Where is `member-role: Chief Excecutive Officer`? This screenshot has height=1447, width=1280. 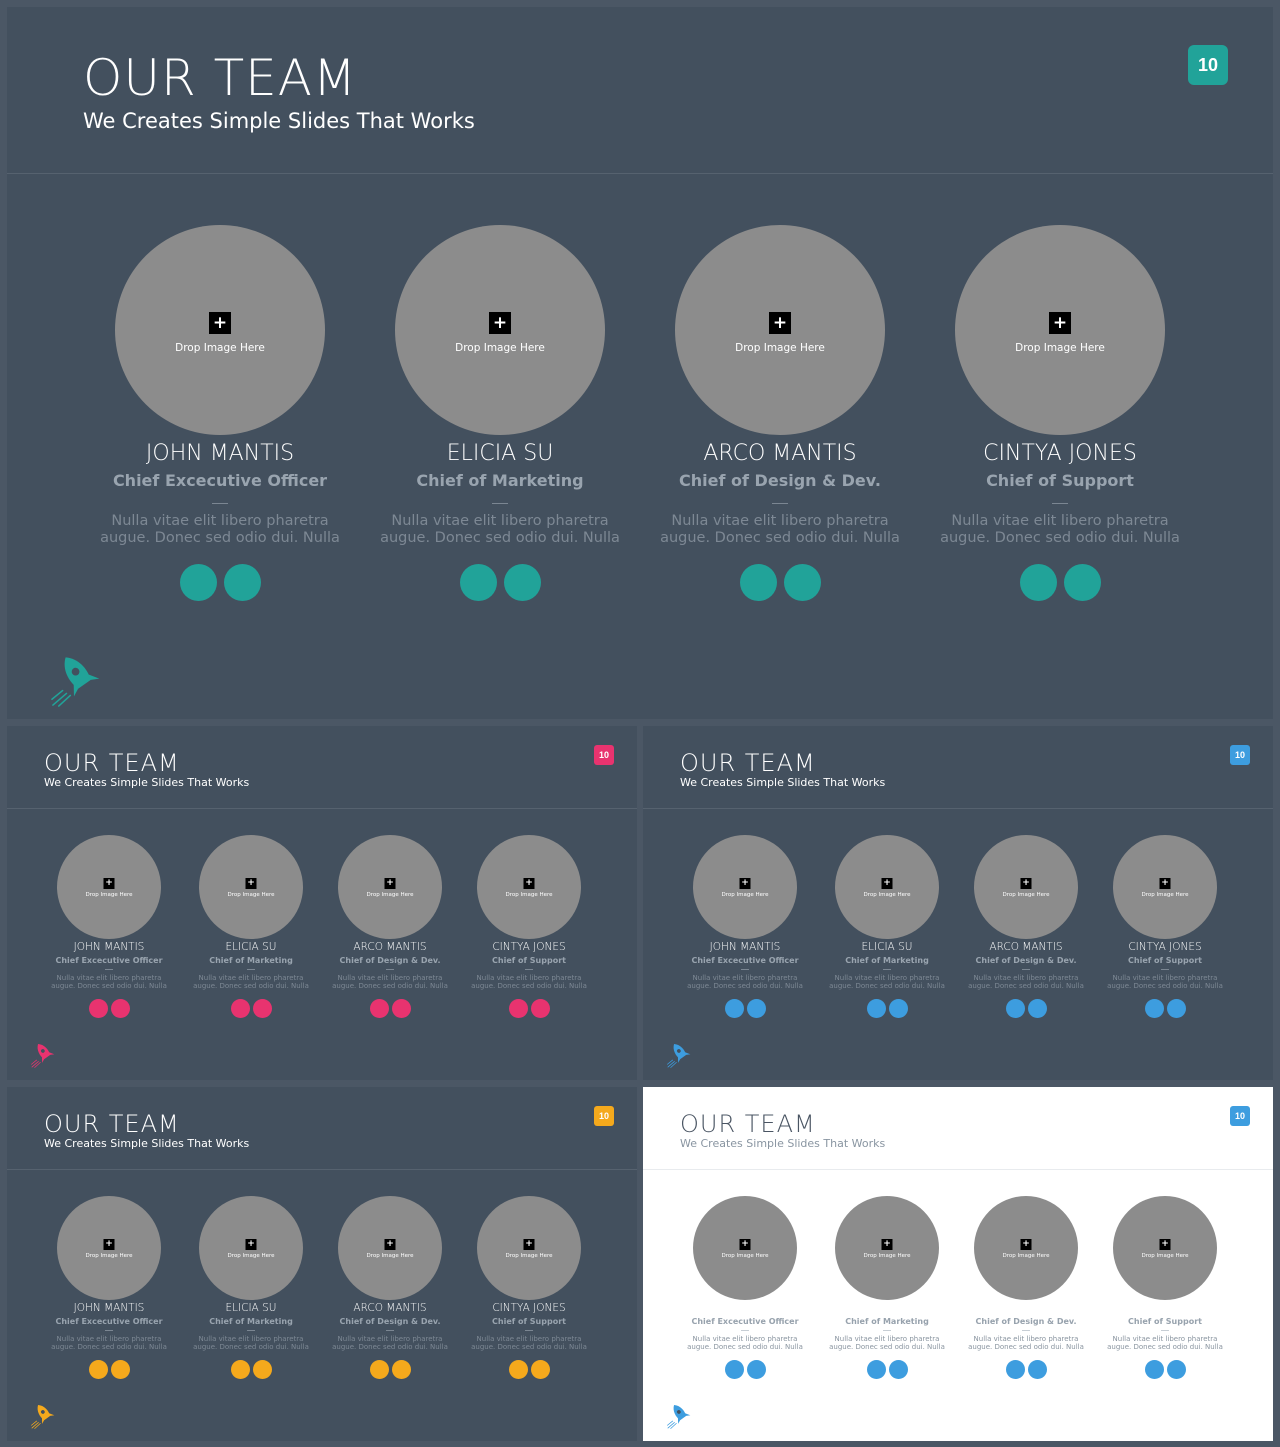
member-role: Chief Excecutive Officer is located at coordinates (745, 1321).